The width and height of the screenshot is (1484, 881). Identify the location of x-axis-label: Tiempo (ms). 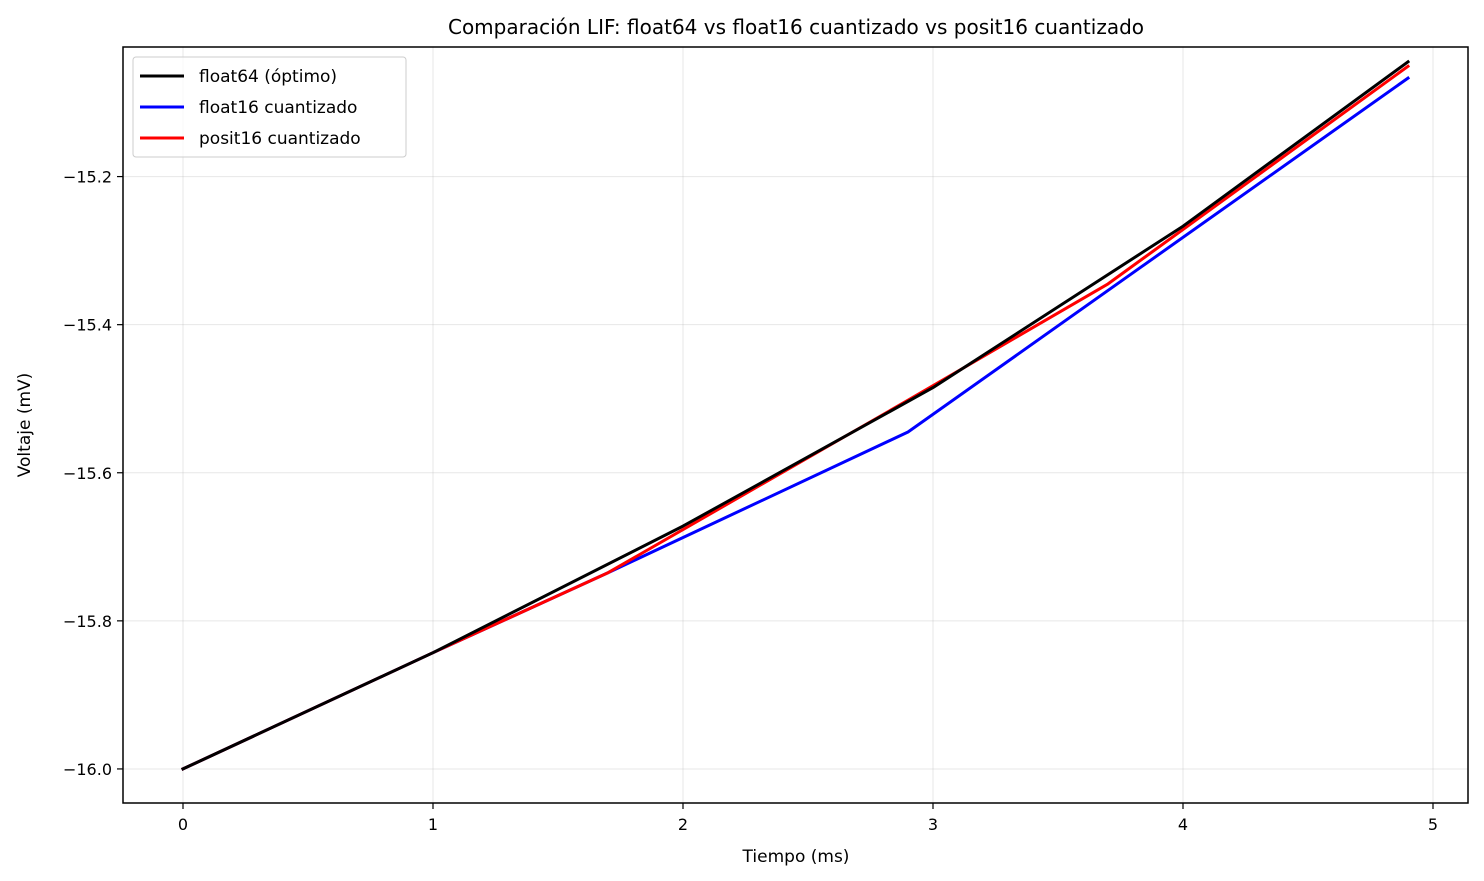
(796, 857).